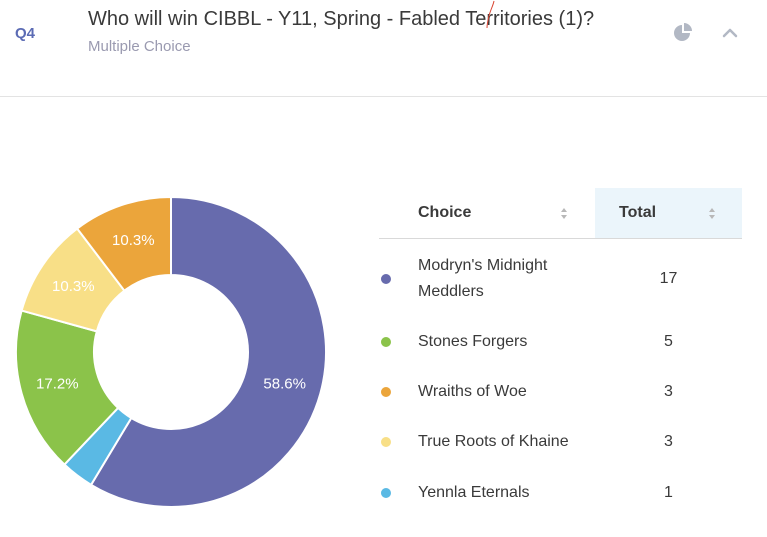 The image size is (767, 537). I want to click on annotation-scribble, so click(490, 14).